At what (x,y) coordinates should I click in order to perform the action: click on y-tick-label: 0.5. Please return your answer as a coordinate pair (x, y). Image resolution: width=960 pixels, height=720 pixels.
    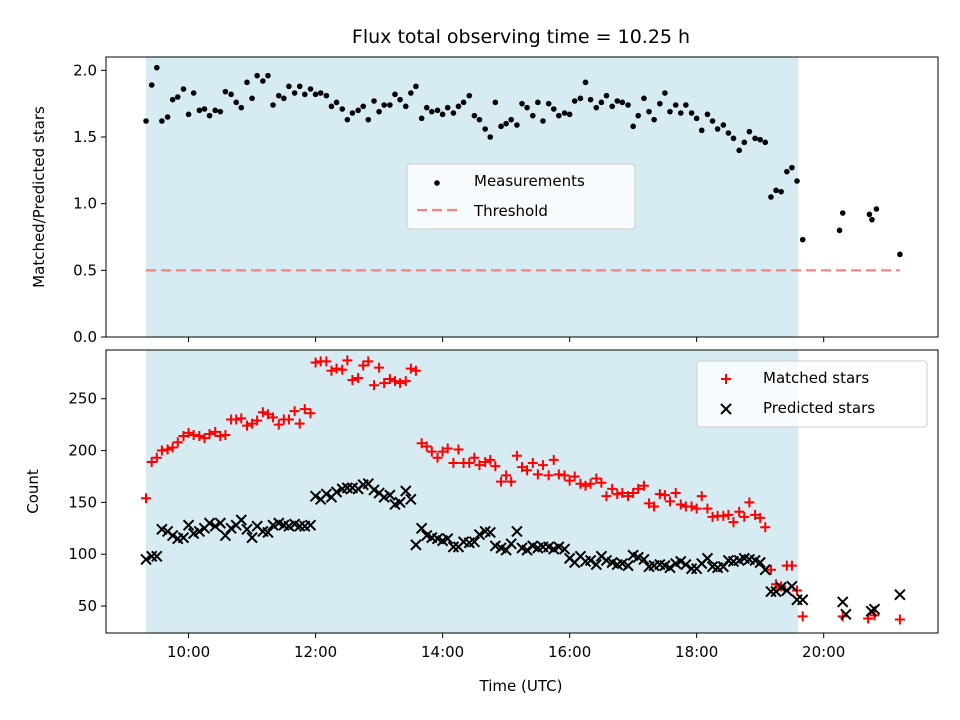
    Looking at the image, I should click on (85, 270).